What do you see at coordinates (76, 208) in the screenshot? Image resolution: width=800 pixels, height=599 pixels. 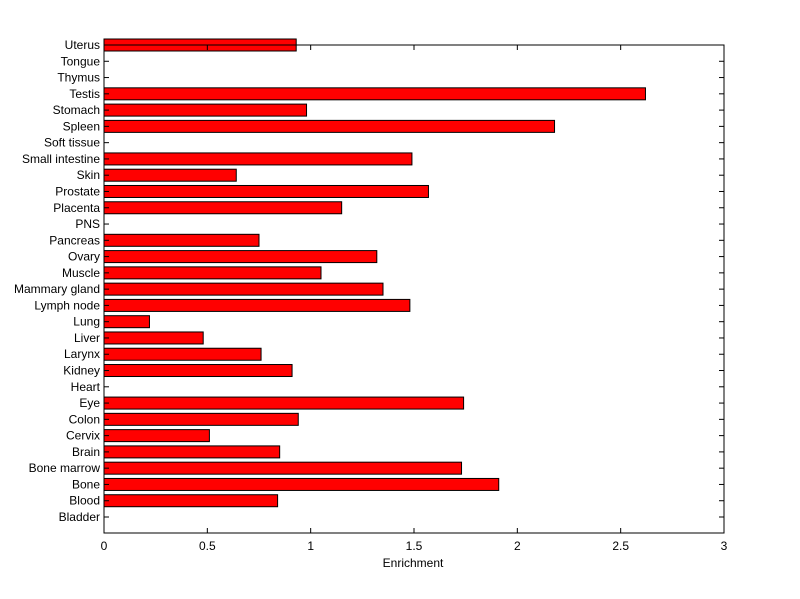 I see `y-tick-label: Placenta` at bounding box center [76, 208].